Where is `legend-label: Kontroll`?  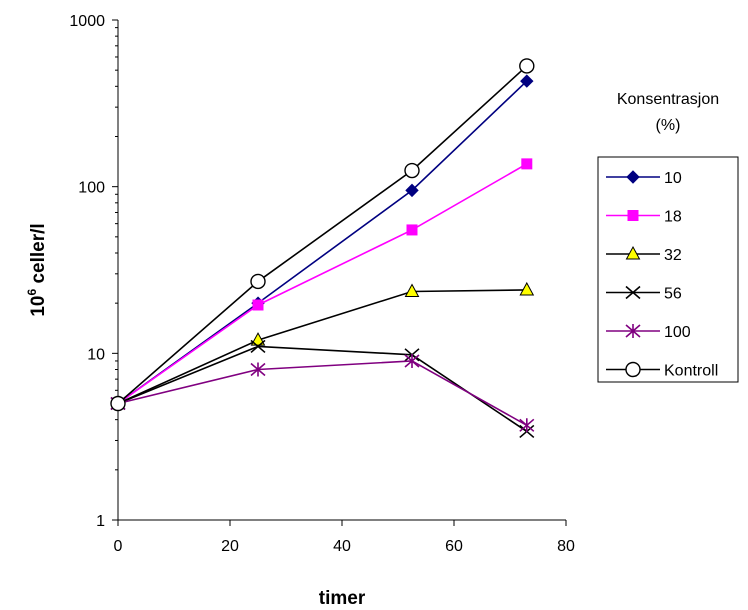 legend-label: Kontroll is located at coordinates (691, 371).